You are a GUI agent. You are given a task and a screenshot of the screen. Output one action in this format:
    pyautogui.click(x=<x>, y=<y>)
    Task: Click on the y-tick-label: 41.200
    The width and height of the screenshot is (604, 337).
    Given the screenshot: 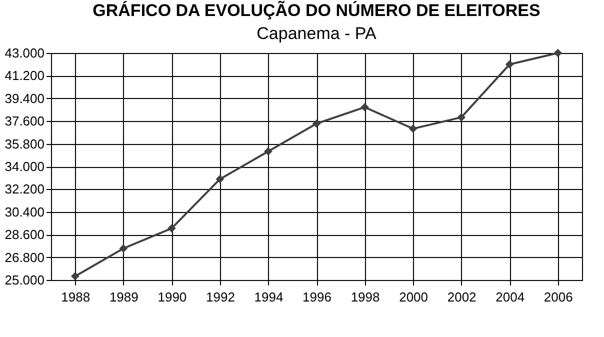 What is the action you would take?
    pyautogui.click(x=24, y=76)
    